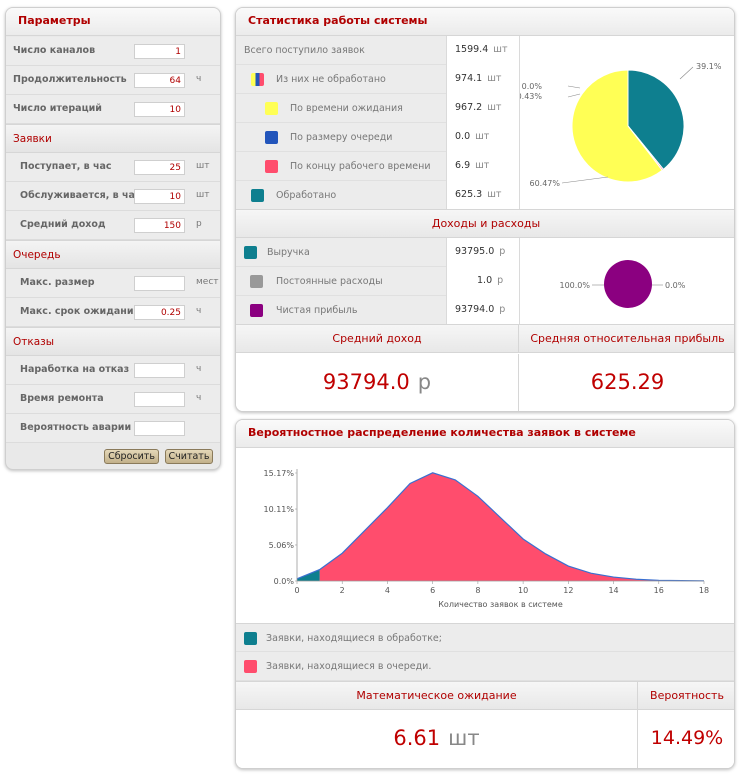 The image size is (744, 778). I want to click on param-row-channels: Число каналов, so click(113, 51).